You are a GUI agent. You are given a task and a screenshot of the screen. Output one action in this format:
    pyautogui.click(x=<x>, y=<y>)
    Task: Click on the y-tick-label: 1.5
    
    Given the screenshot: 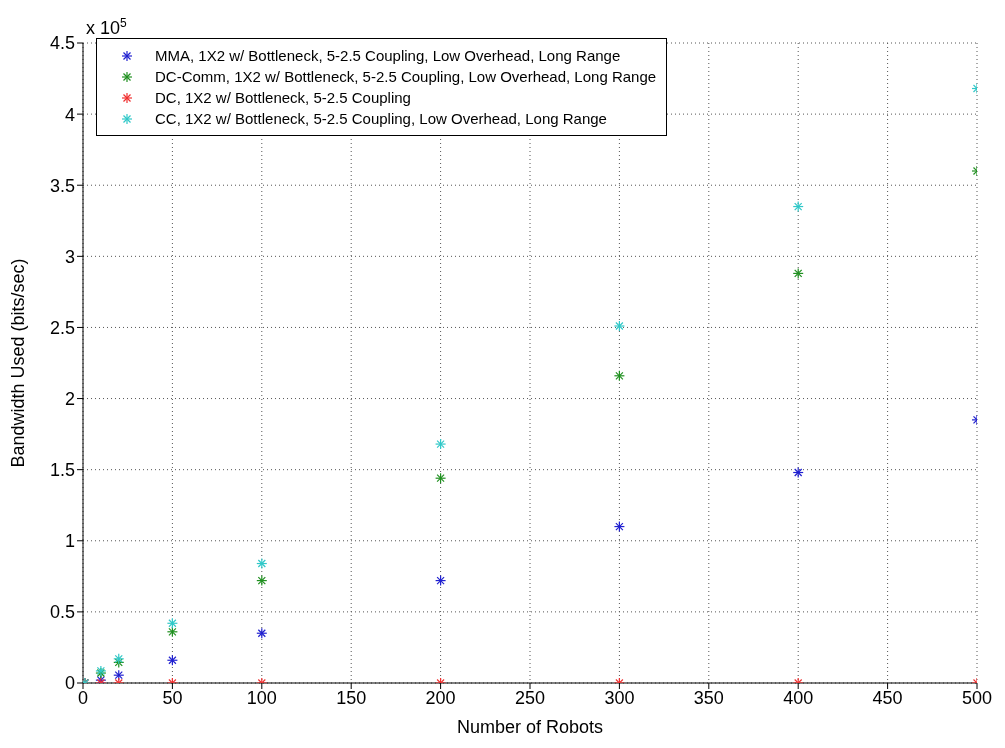 What is the action you would take?
    pyautogui.click(x=62, y=470)
    